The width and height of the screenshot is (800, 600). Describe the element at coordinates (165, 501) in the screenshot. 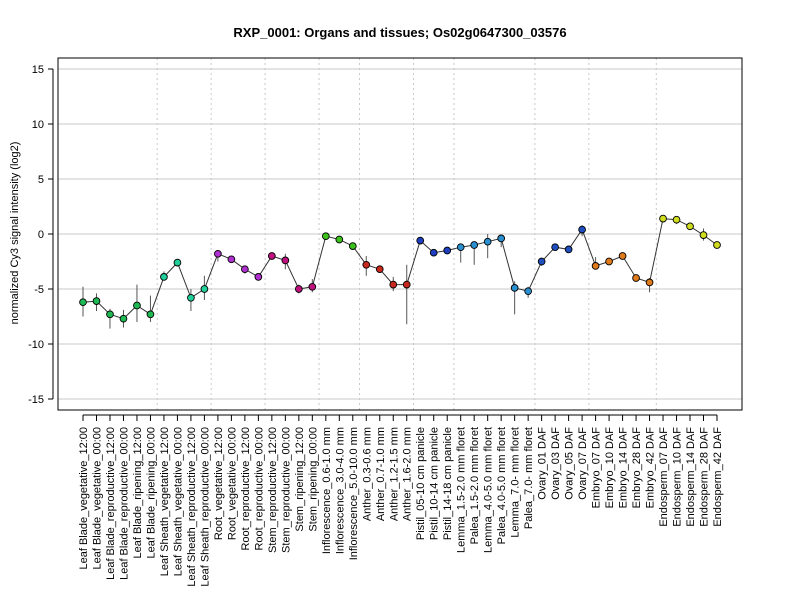

I see `x-tick-label: Leaf Sheath_vegetative_12:00` at that location.